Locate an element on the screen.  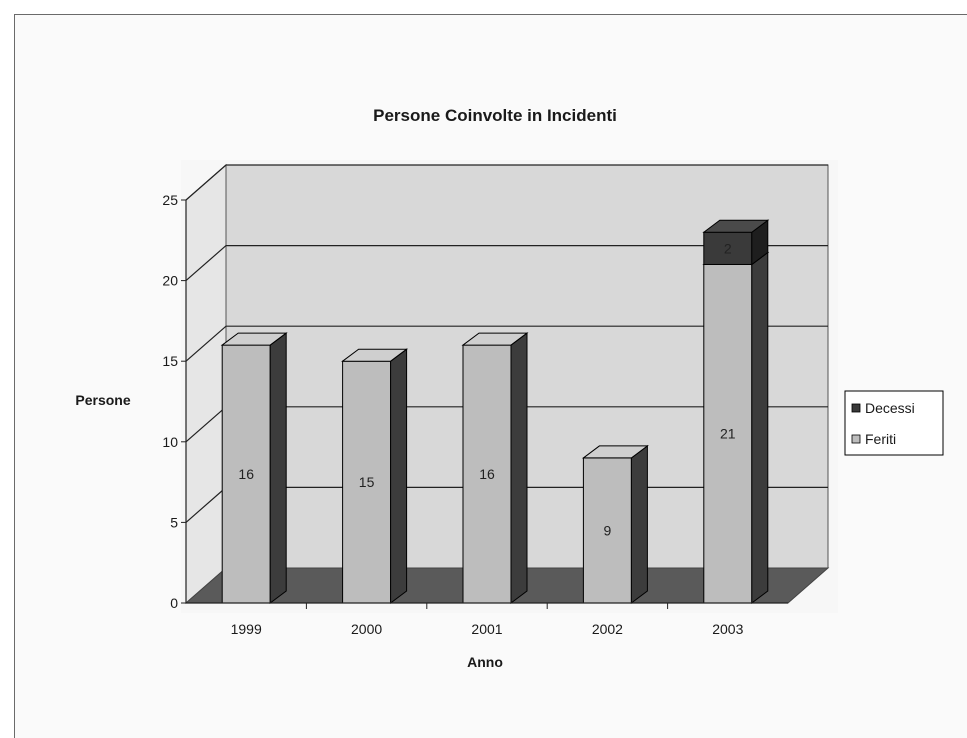
bar-feriti-2000: 15 is located at coordinates (375, 476).